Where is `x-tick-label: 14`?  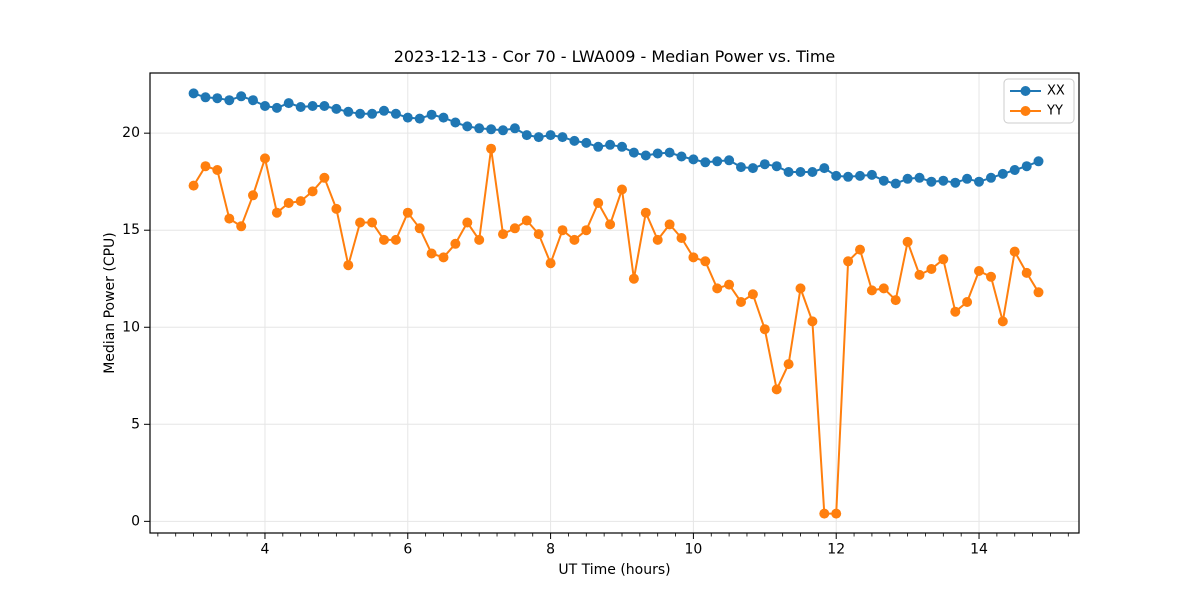 x-tick-label: 14 is located at coordinates (979, 550).